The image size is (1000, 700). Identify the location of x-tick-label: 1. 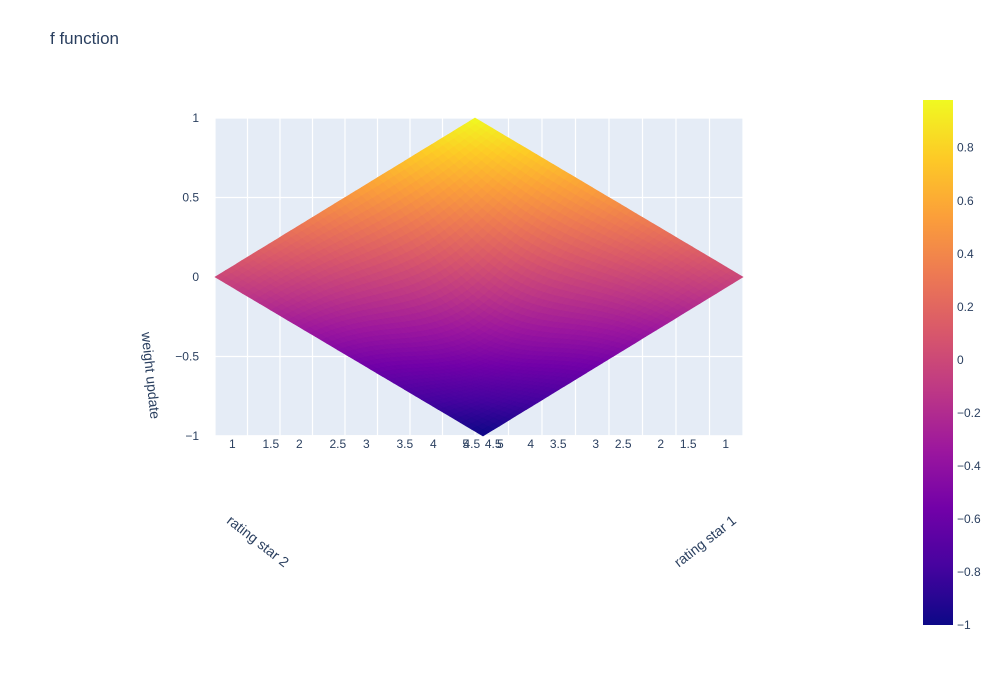
(232, 444).